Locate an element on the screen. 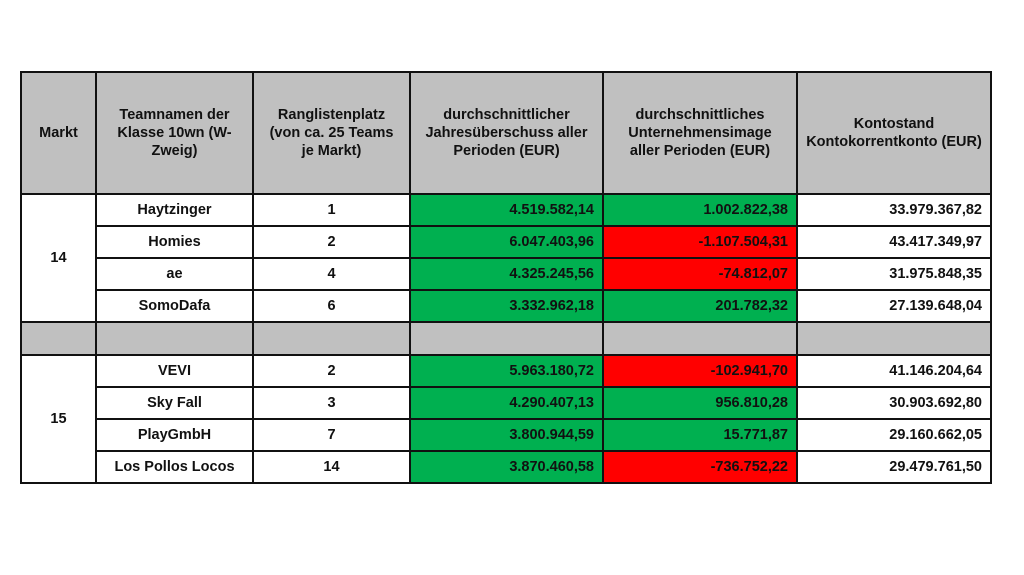  team-name-cell: Los Pollos Locos is located at coordinates (174, 467).